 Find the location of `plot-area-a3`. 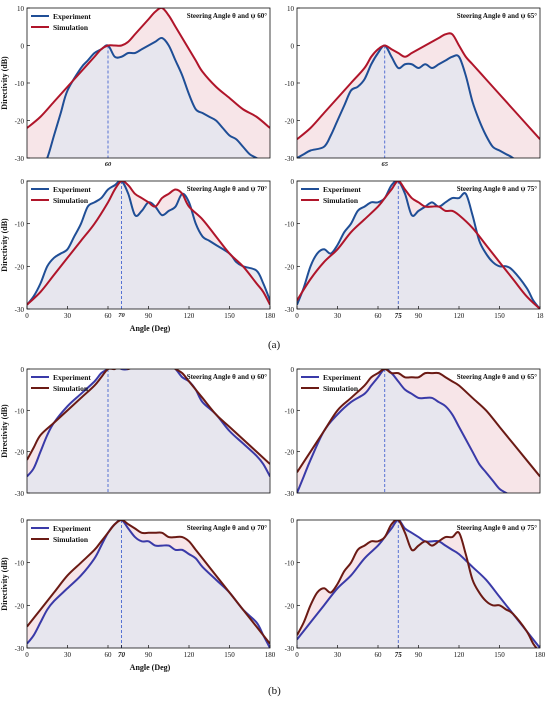

plot-area-a3 is located at coordinates (148, 245).